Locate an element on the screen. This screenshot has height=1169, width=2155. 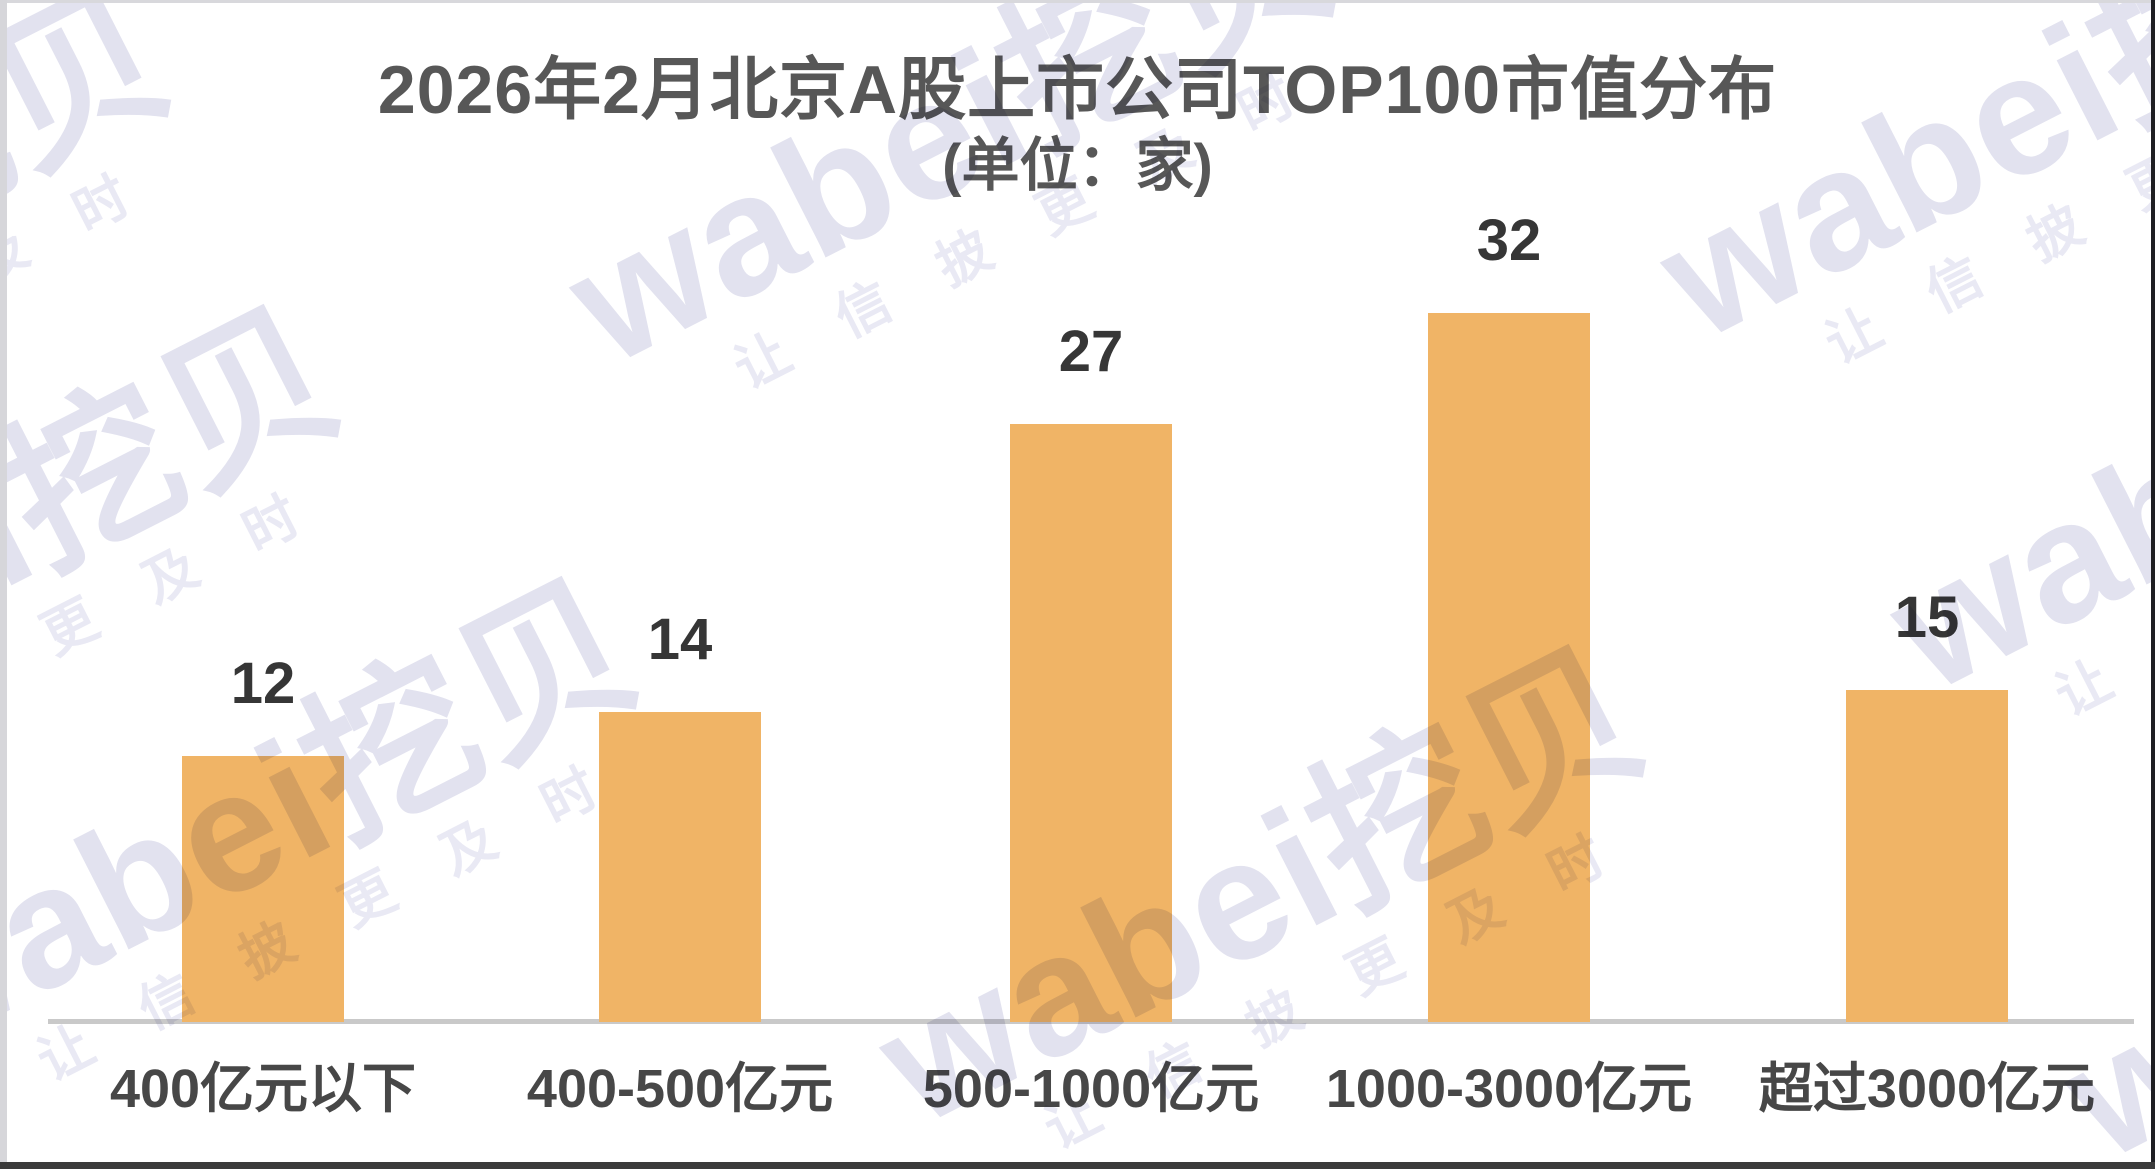
x-axis-label: 1000-3000亿元 is located at coordinates (1509, 1089).